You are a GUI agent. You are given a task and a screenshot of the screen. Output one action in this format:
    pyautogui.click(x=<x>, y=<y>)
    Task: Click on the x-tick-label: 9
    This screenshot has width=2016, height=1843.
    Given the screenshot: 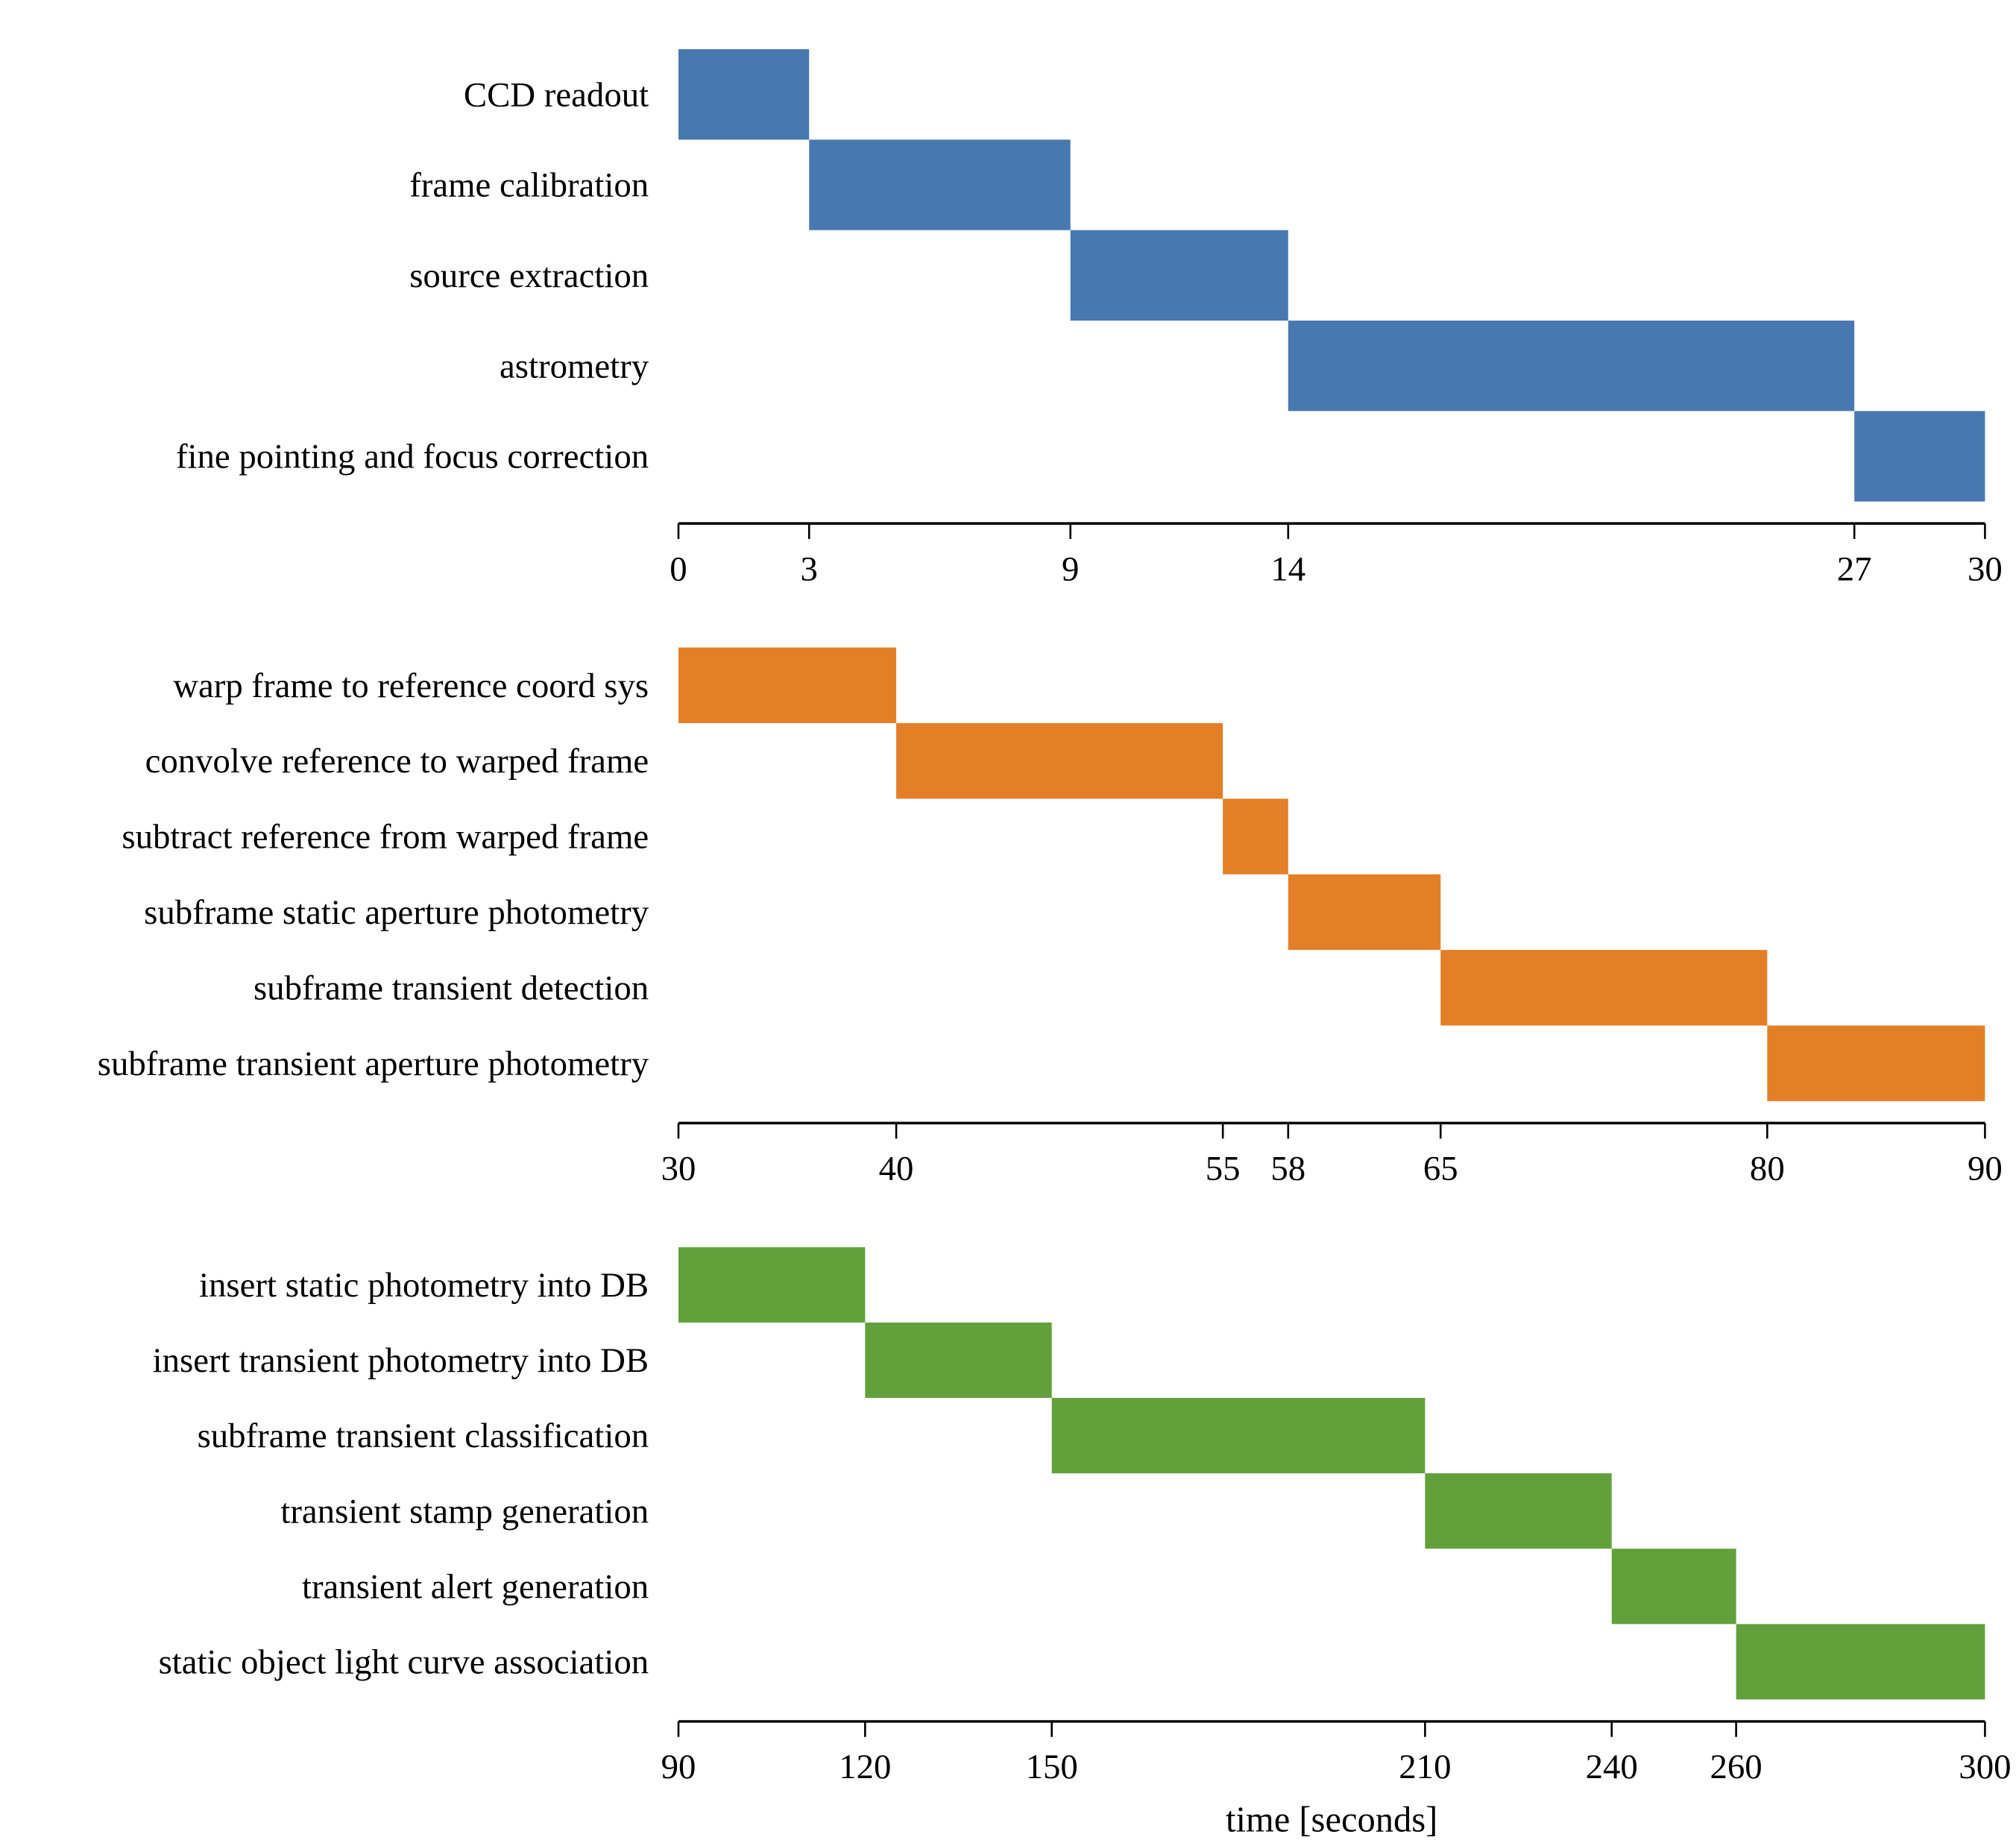 What is the action you would take?
    pyautogui.click(x=1070, y=568)
    